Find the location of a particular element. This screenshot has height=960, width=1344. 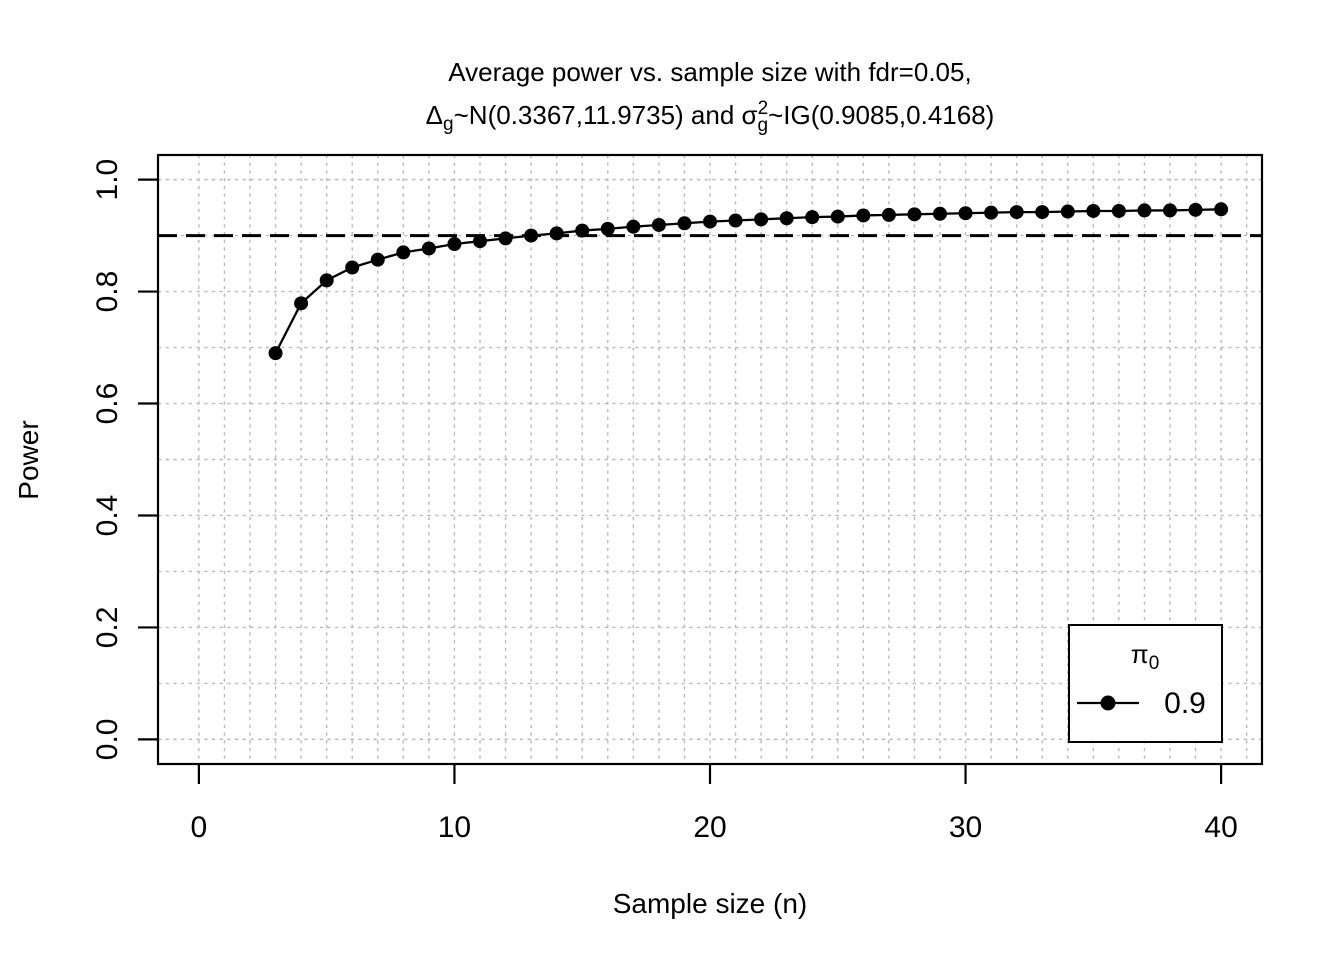

legend: π00.9 is located at coordinates (1145, 683).